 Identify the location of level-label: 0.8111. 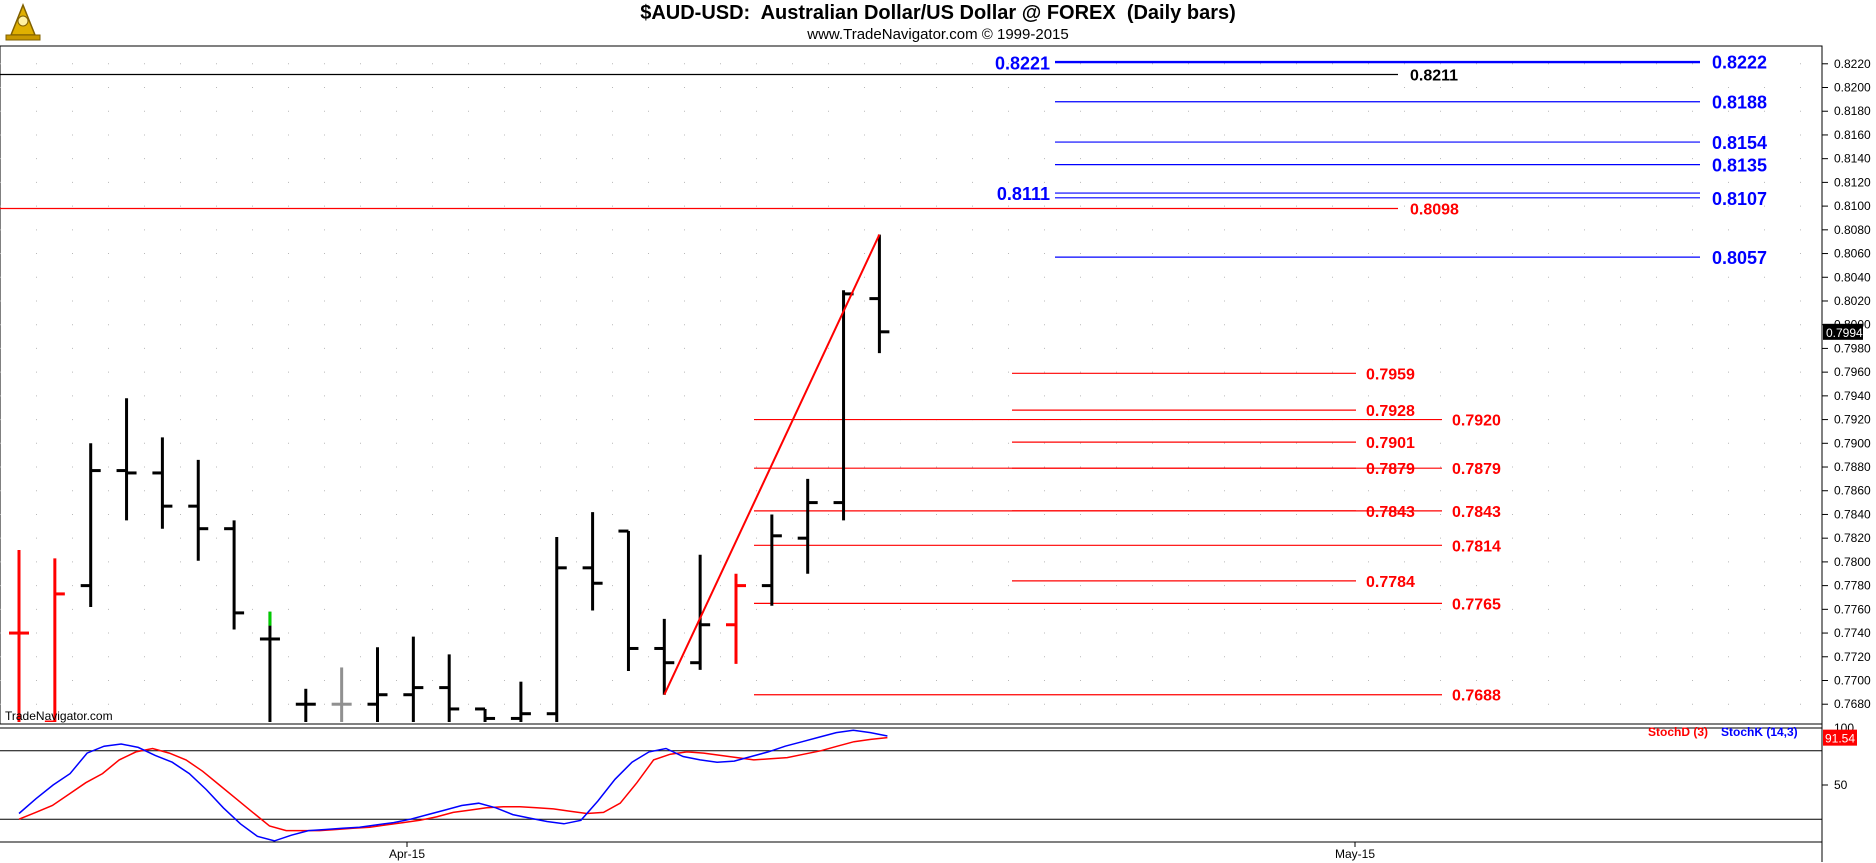
(1023, 194).